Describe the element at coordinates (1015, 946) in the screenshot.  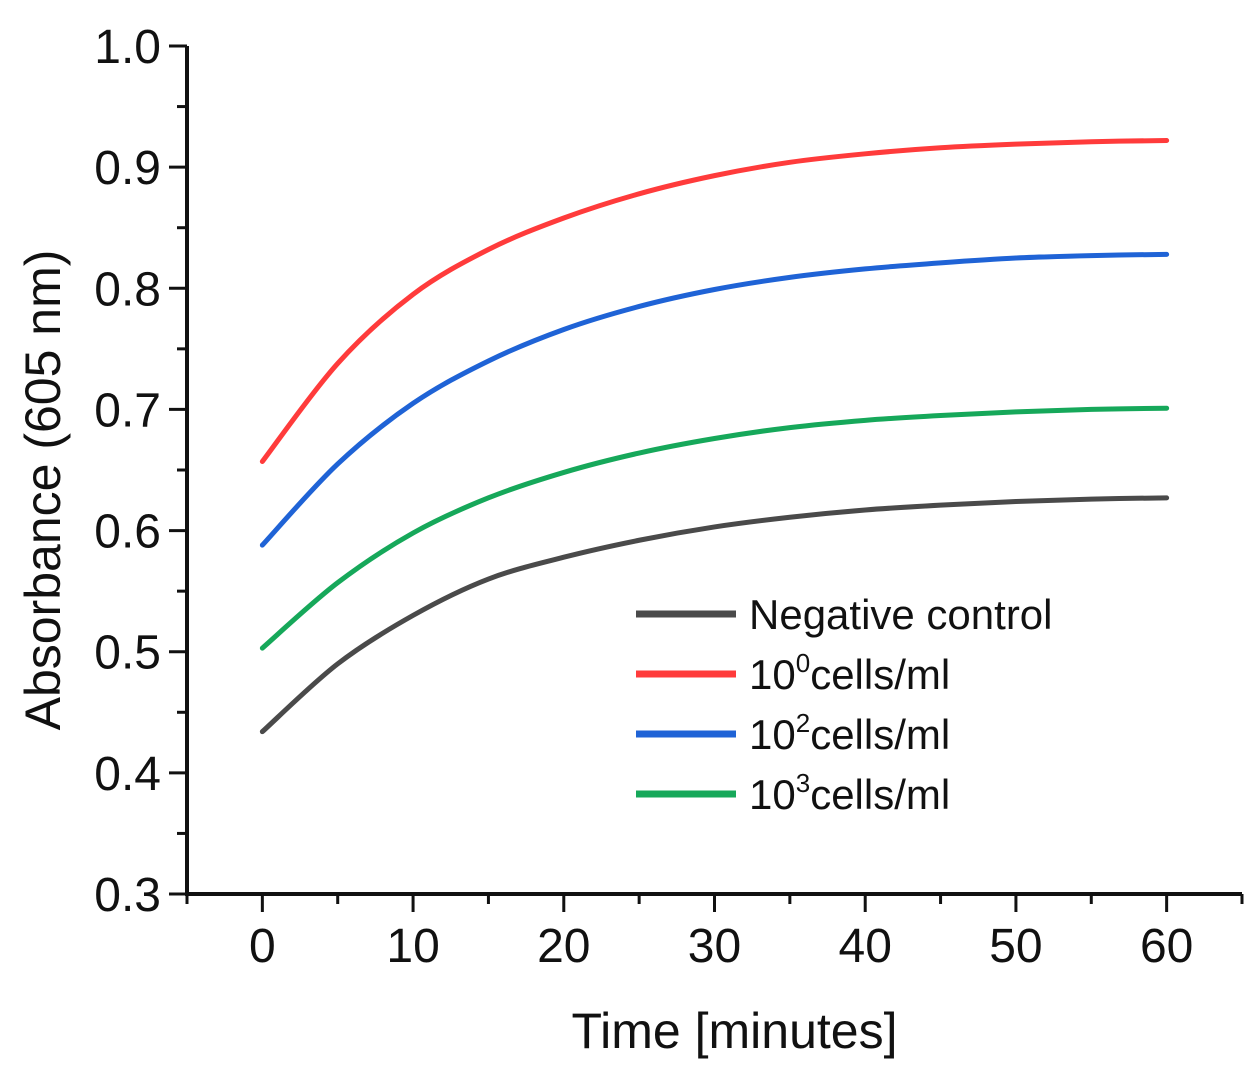
I see `x-tick-label: 50` at that location.